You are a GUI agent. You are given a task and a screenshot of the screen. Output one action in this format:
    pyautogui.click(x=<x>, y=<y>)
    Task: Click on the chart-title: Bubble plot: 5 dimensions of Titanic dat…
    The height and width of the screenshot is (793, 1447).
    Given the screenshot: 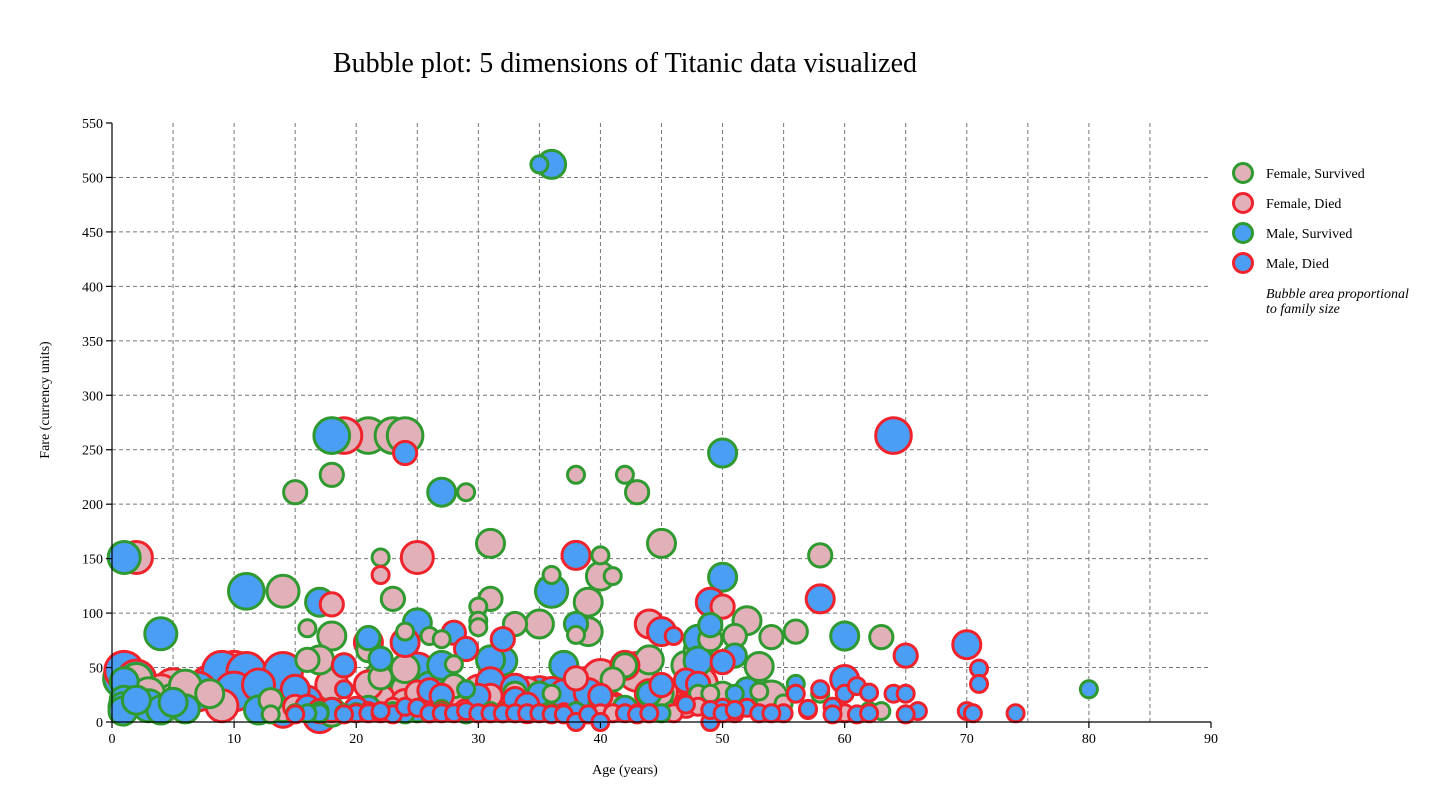 What is the action you would take?
    pyautogui.click(x=625, y=63)
    